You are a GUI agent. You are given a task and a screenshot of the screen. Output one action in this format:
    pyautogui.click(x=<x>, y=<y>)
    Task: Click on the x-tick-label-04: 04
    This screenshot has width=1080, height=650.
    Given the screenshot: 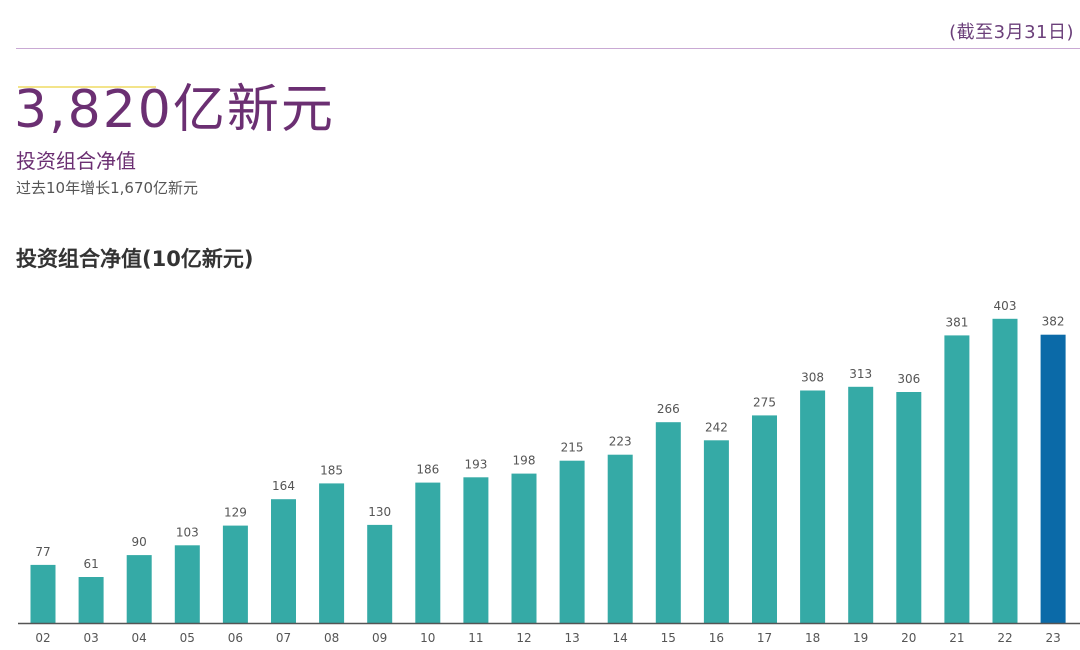 What is the action you would take?
    pyautogui.click(x=139, y=638)
    